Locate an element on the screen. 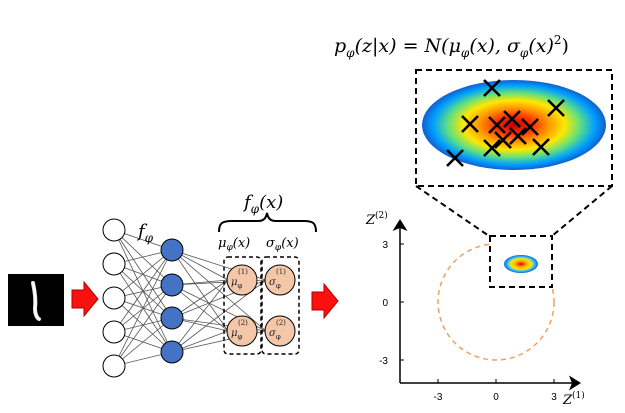 This screenshot has height=413, width=625. input-image is located at coordinates (36, 300).